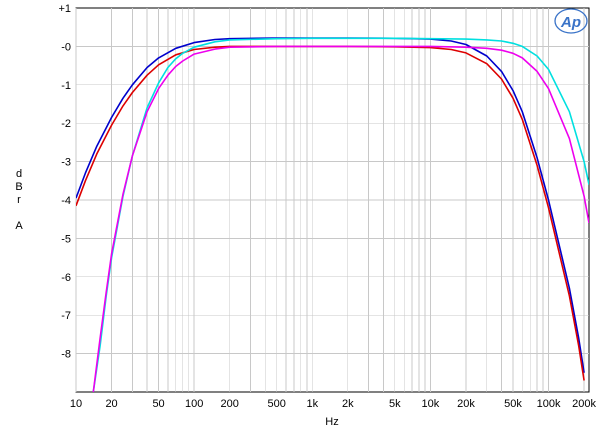 This screenshot has height=436, width=600. Describe the element at coordinates (584, 404) in the screenshot. I see `x-tick-label: 200k` at that location.